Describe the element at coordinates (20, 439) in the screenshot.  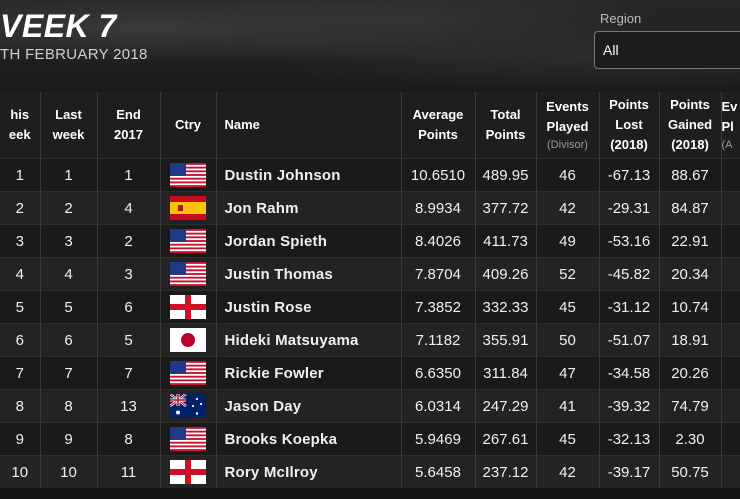
I see `rank-this-week: 9` at that location.